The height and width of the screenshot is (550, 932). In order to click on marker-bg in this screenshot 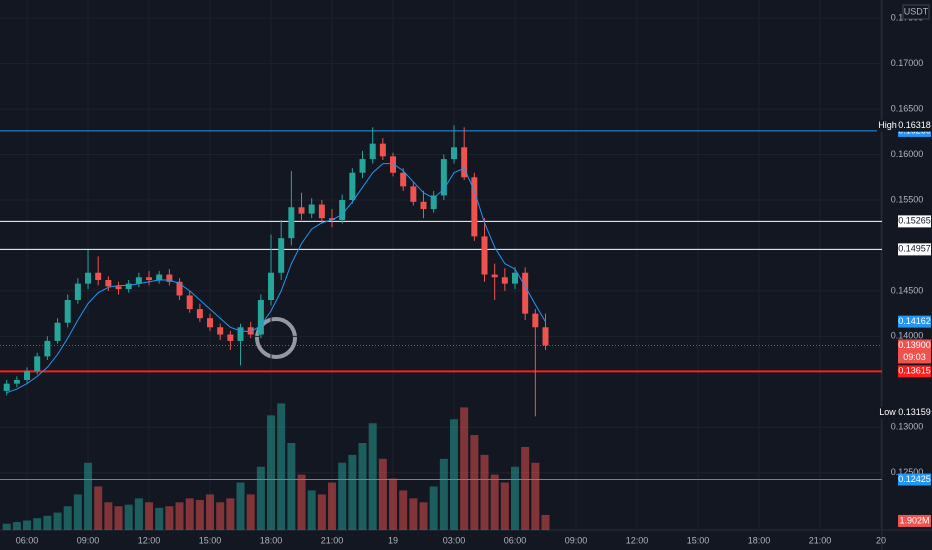, I will do `click(914, 345)`.